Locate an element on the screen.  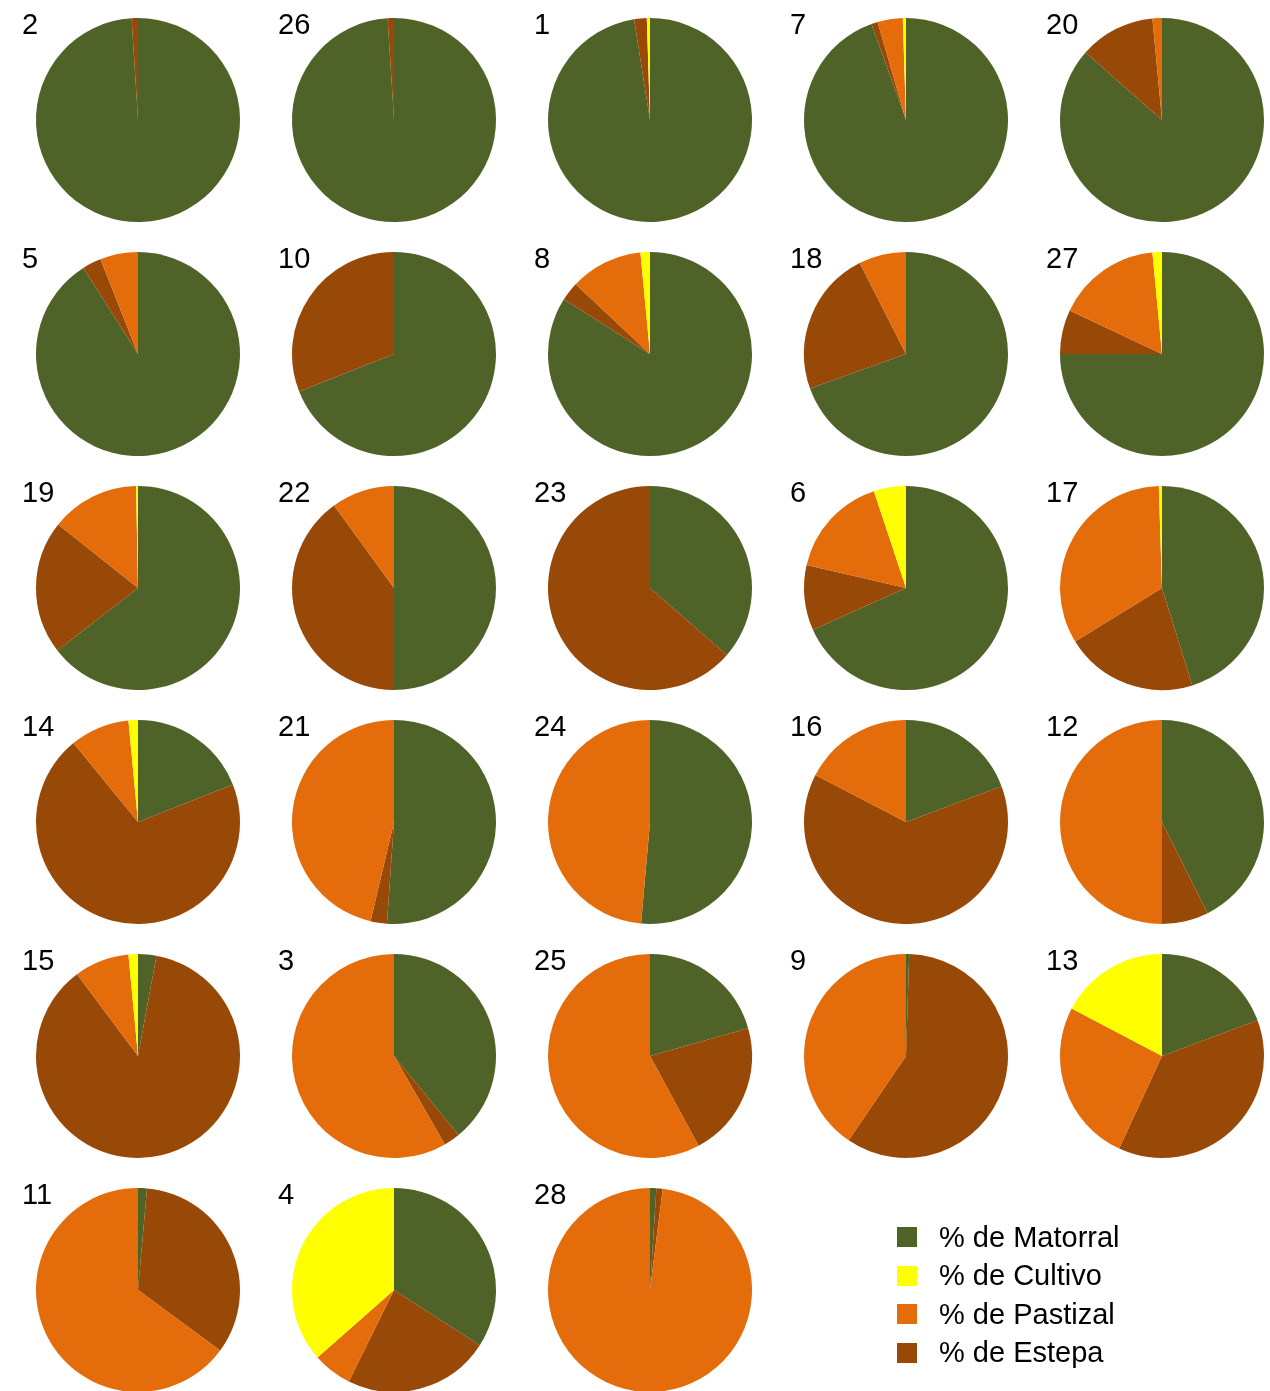
chart-title: 3 is located at coordinates (286, 960).